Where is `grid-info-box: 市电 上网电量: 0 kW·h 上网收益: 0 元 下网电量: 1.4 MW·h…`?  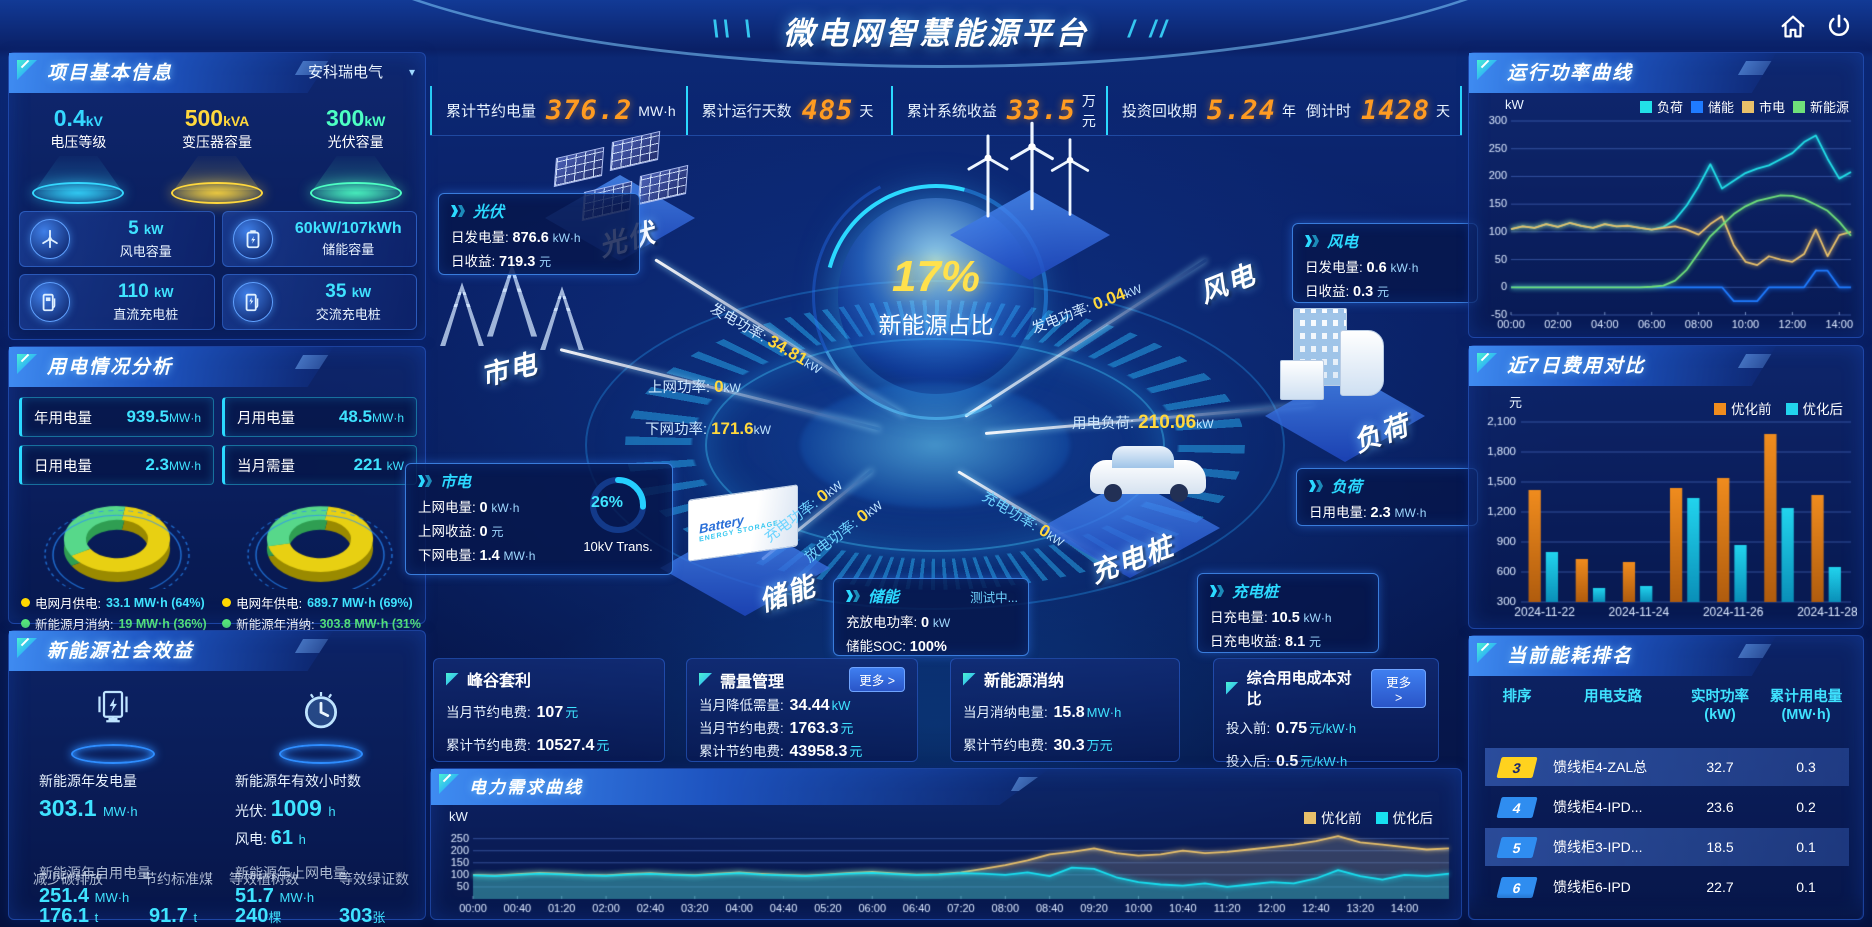 grid-info-box: 市电 上网电量: 0 kW·h 上网收益: 0 元 下网电量: 1.4 MW·h… is located at coordinates (539, 519).